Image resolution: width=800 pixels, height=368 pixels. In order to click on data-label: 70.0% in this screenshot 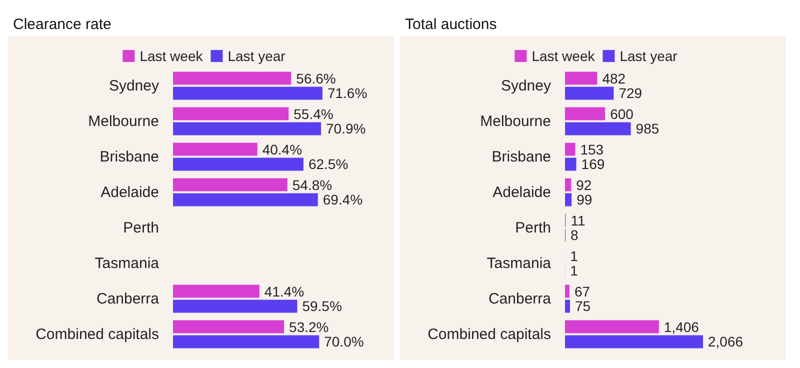, I will do `click(344, 342)`.